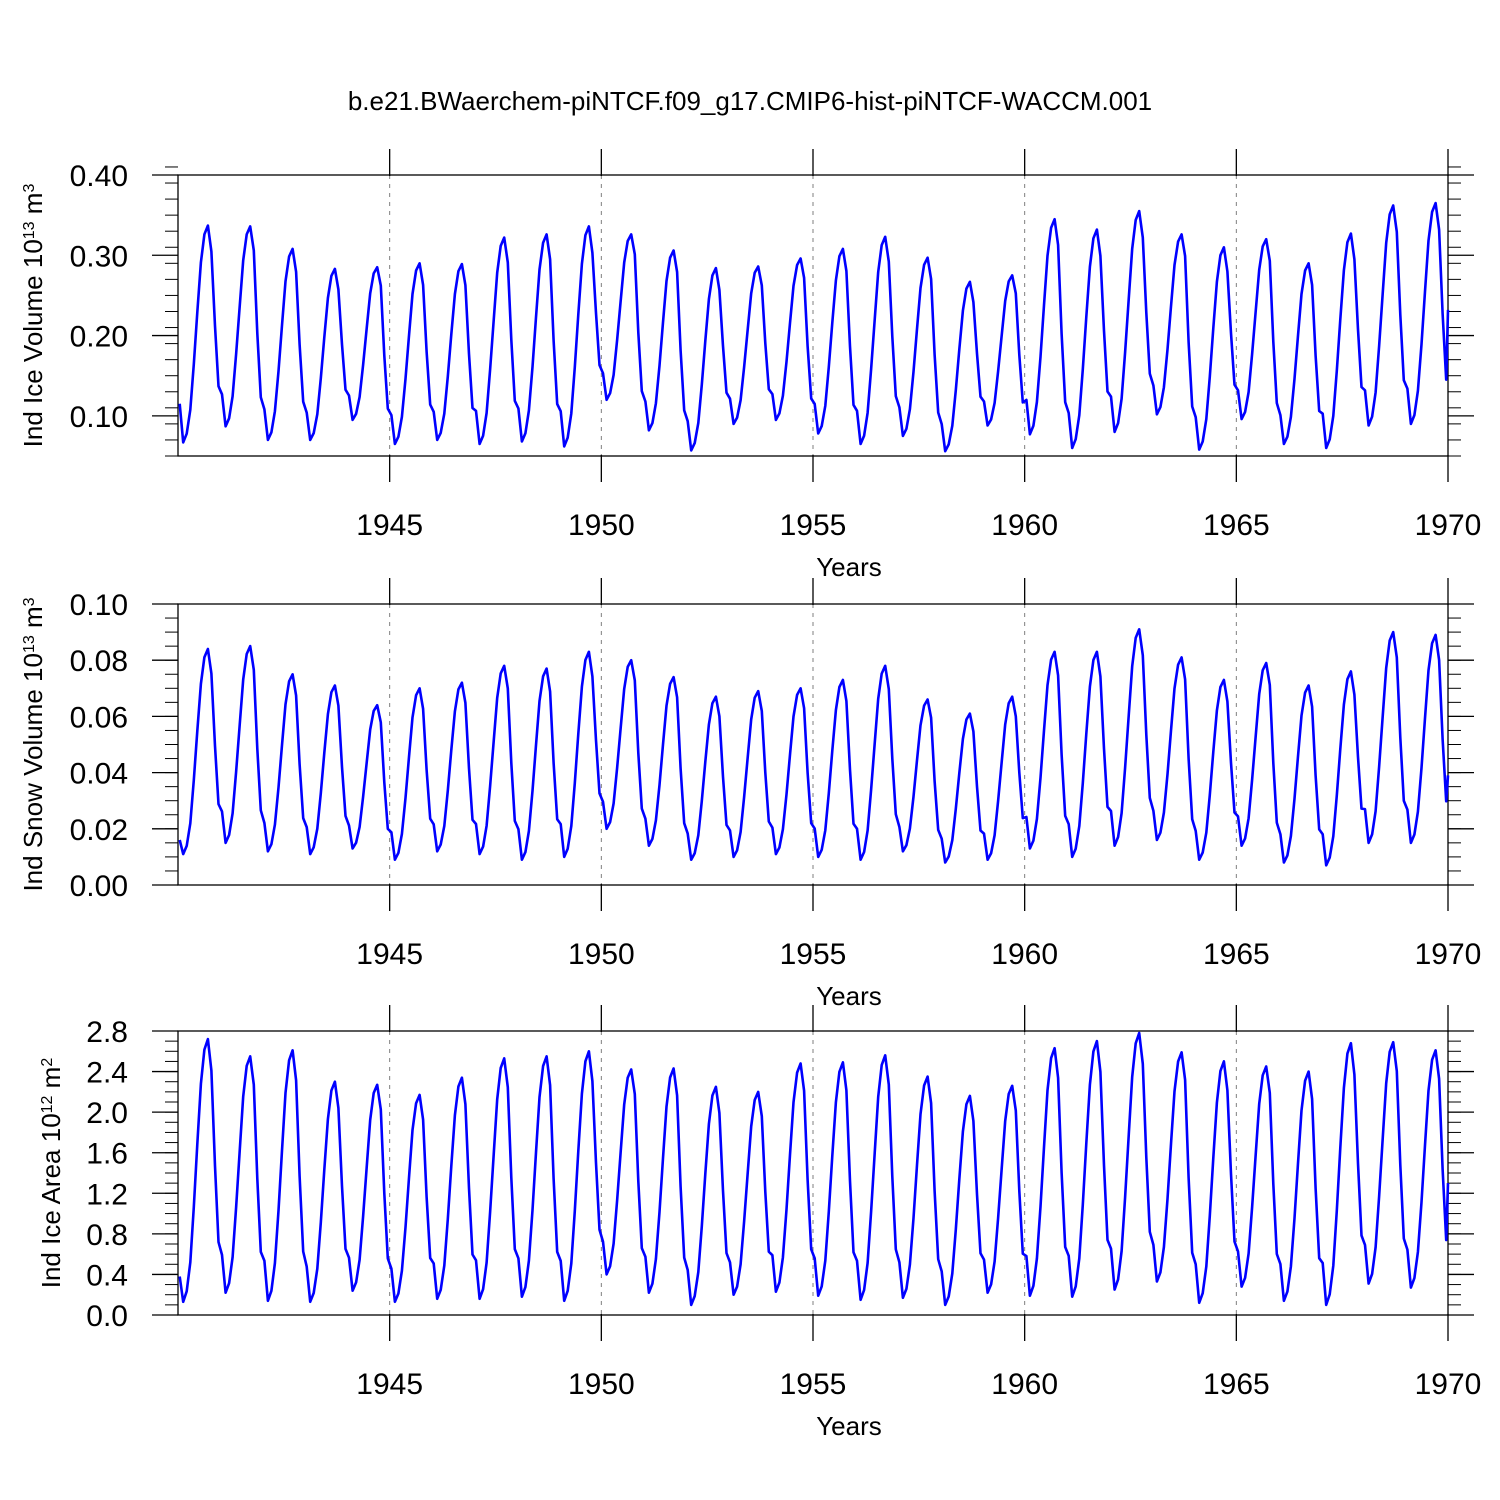  What do you see at coordinates (51, 1173) in the screenshot?
I see `y-axis-title: Ind Ice Area 1012 m2` at bounding box center [51, 1173].